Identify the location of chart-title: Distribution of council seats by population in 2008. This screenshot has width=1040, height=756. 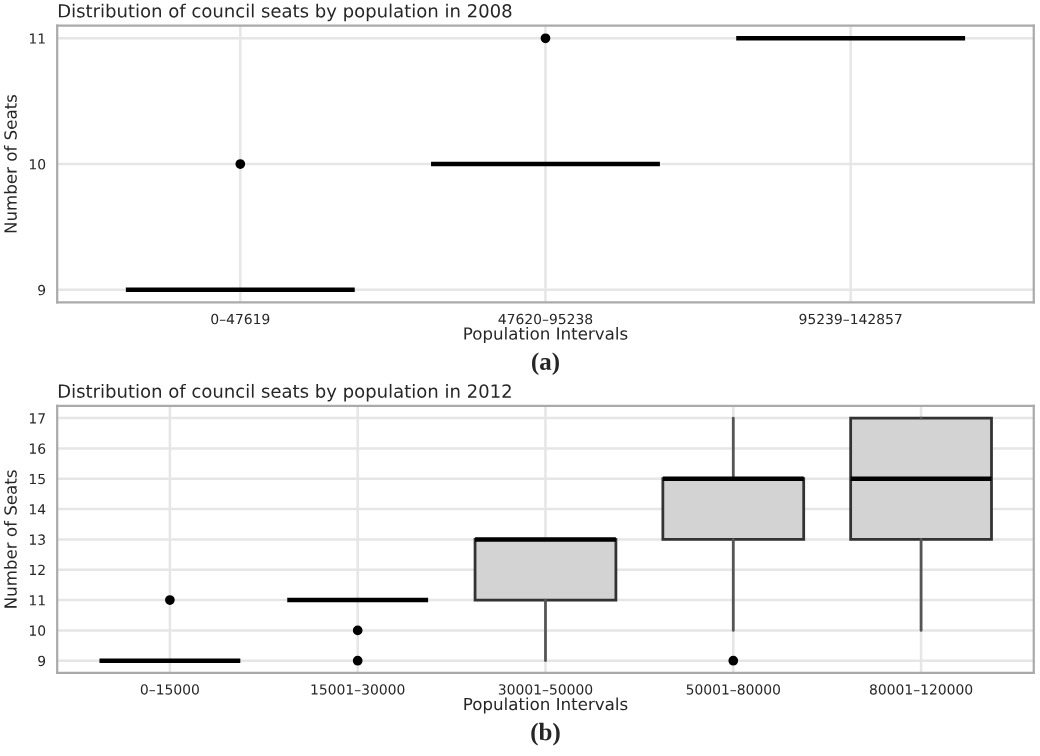
(285, 12).